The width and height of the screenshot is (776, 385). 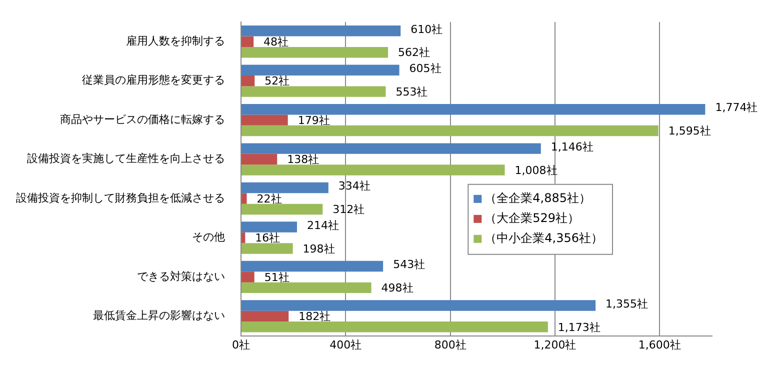 What do you see at coordinates (318, 249) in the screenshot?
I see `data-label: 198社` at bounding box center [318, 249].